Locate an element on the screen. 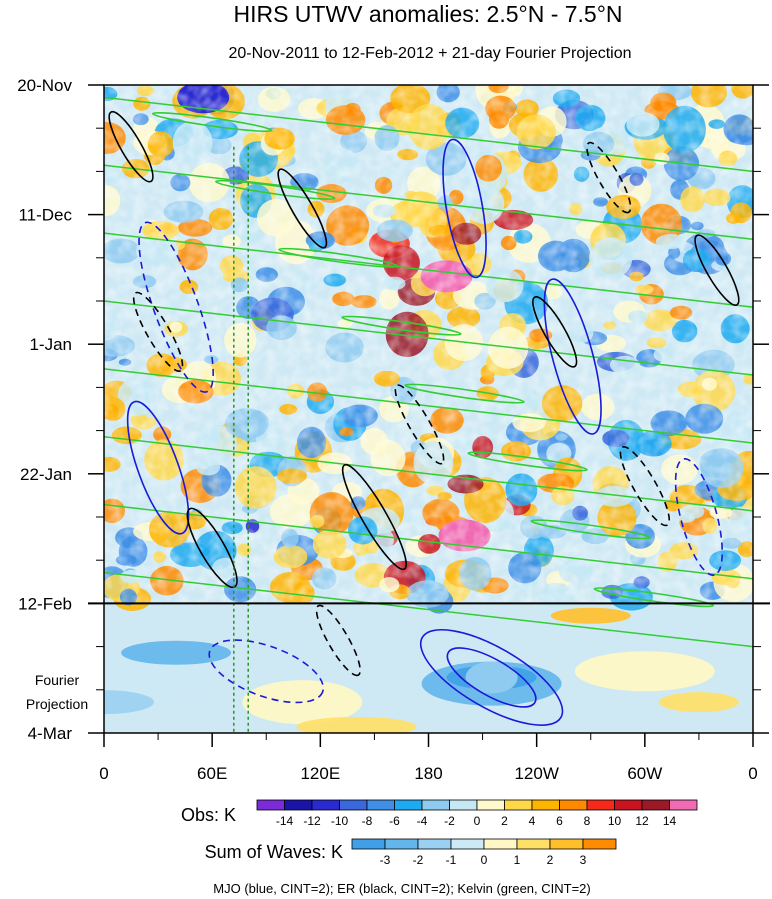 This screenshot has height=899, width=772. y-tick-label: 4-Mar is located at coordinates (50, 733).